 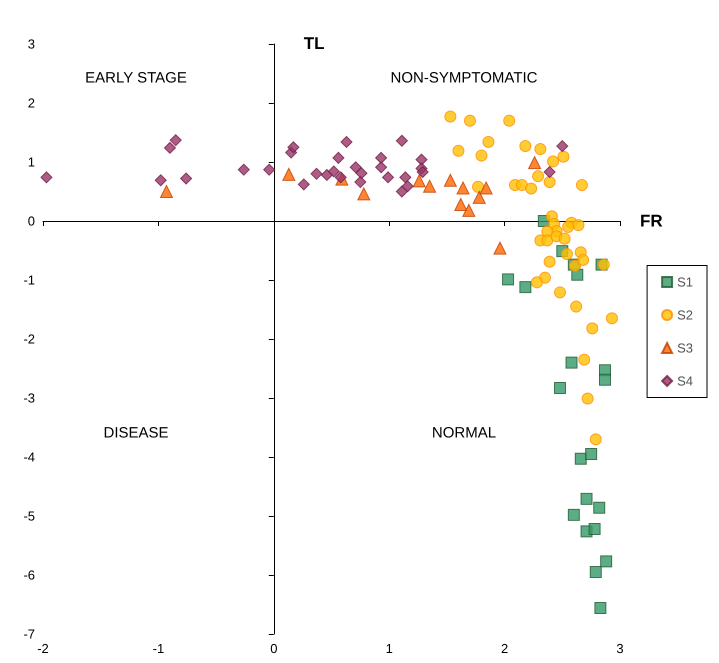 I want to click on legend-label: S4, so click(x=685, y=381).